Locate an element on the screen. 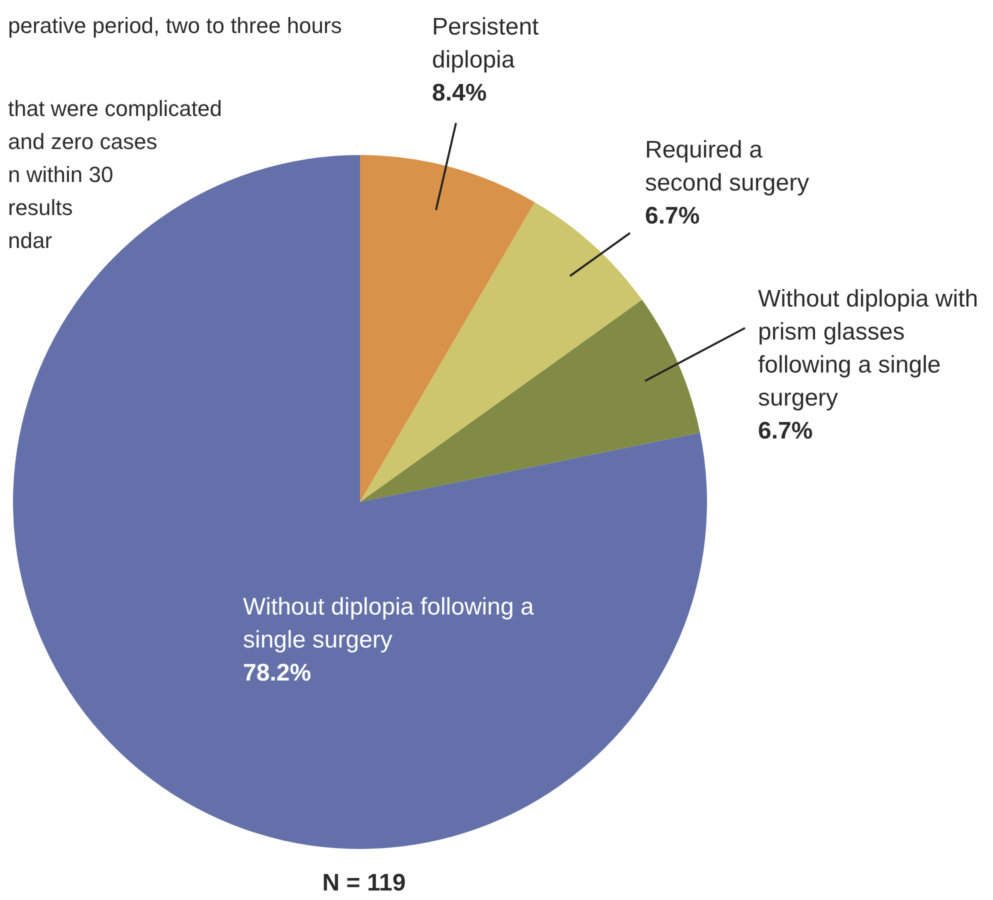  slice-label: Required a second surgery is located at coordinates (727, 166).